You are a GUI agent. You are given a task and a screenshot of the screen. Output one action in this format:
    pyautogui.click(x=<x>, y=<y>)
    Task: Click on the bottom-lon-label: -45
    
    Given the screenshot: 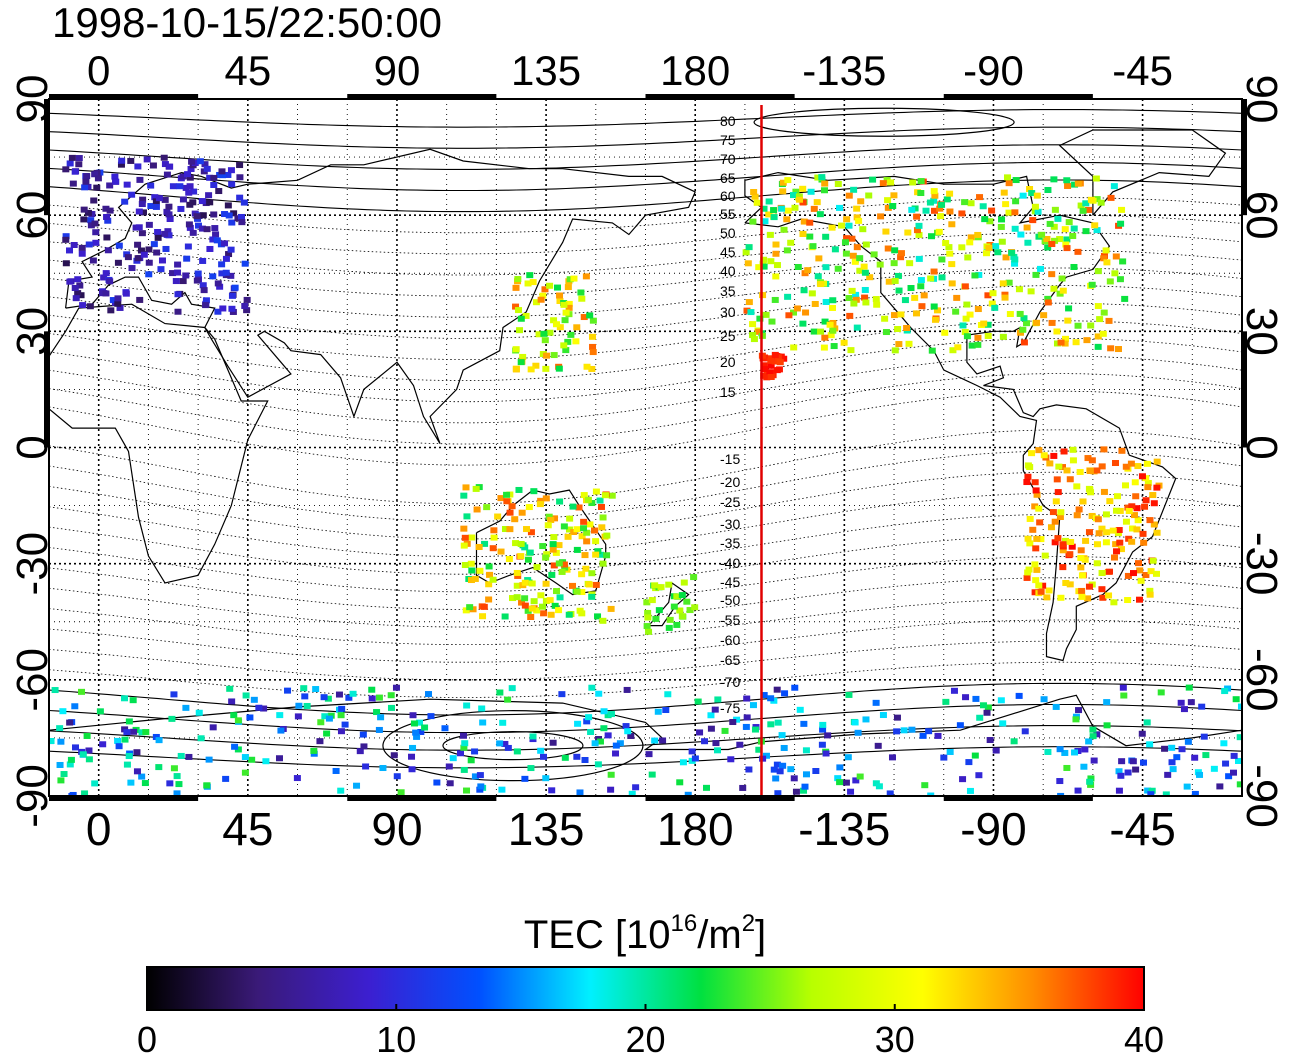 What is the action you would take?
    pyautogui.click(x=1142, y=829)
    